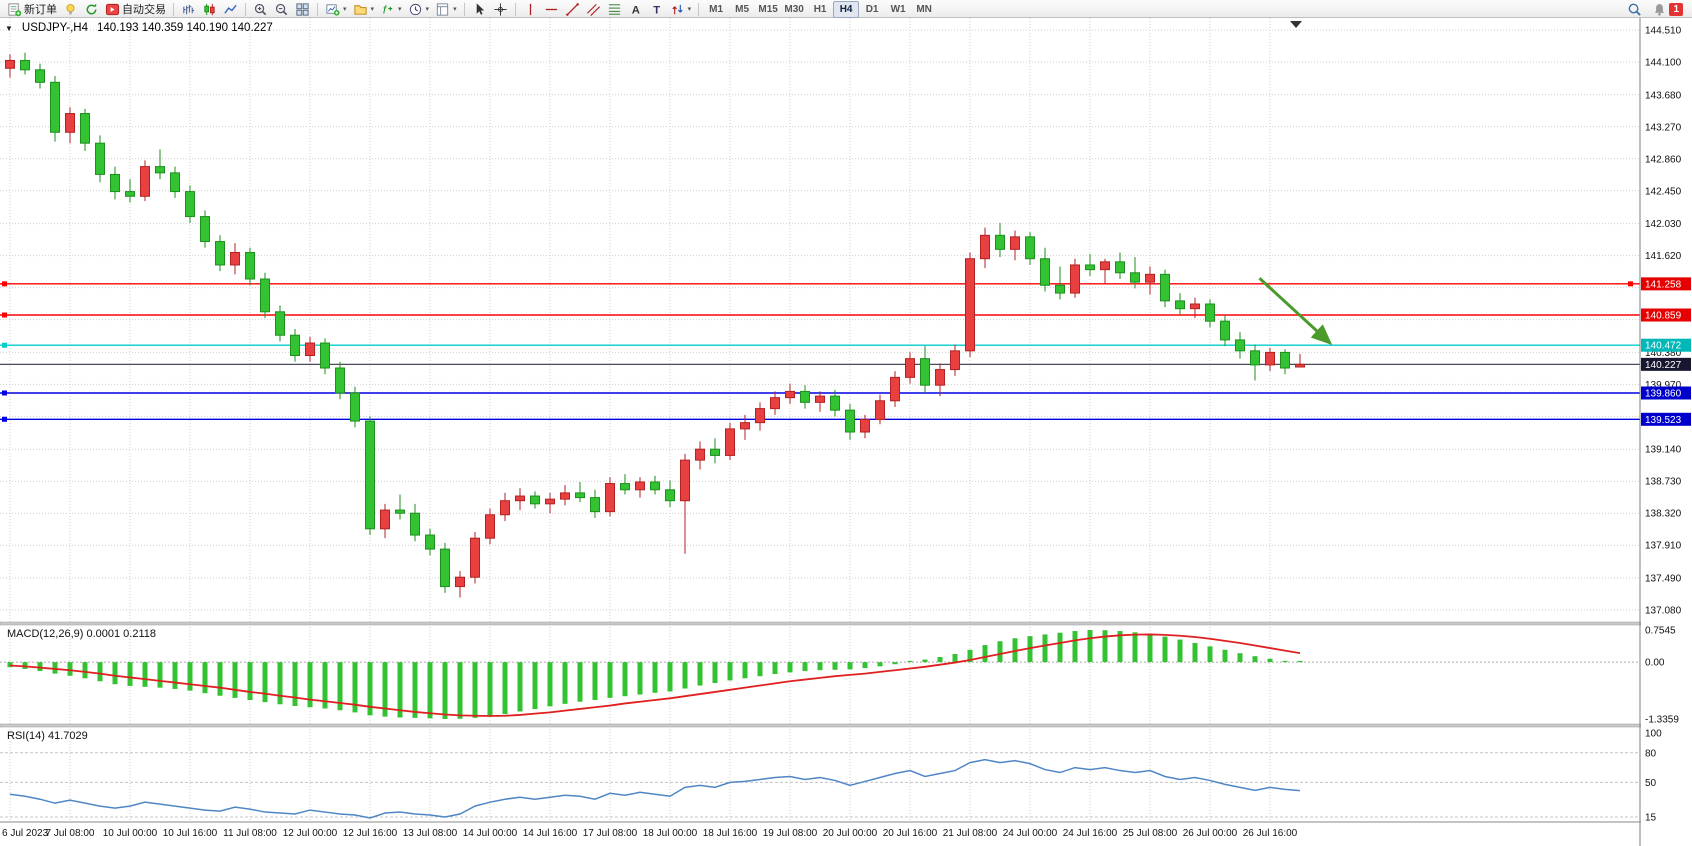  What do you see at coordinates (9, 28) in the screenshot?
I see `one-click-trading-toggle: ▼` at bounding box center [9, 28].